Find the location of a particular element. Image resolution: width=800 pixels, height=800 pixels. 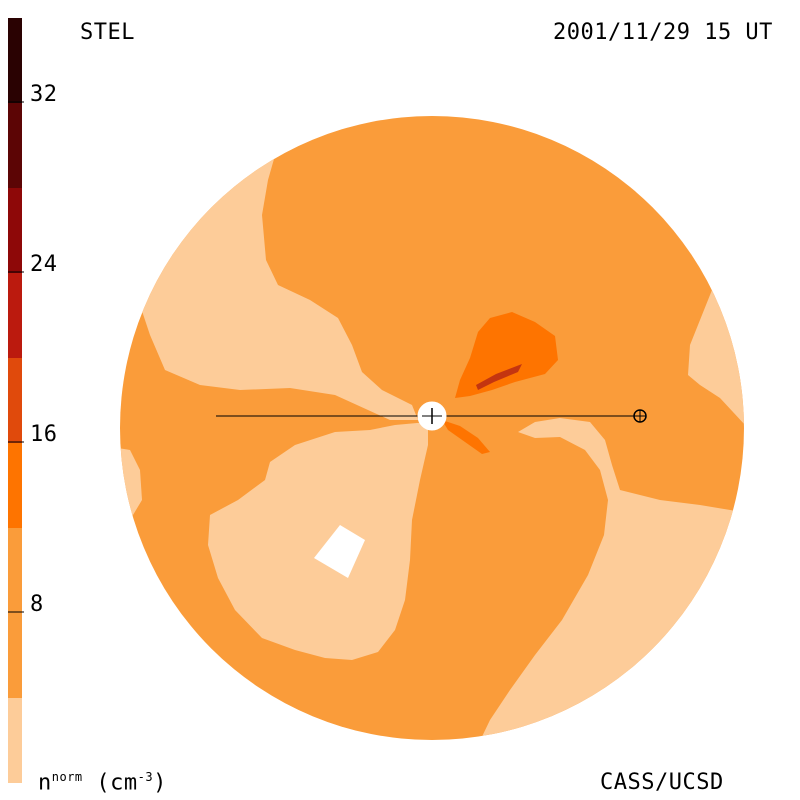

colorbar-label-16: 16 is located at coordinates (44, 434).